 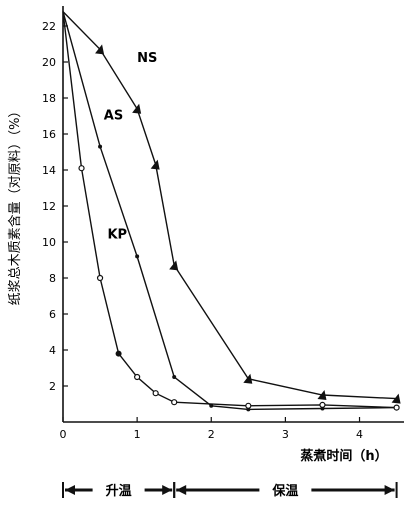 I want to click on phase-label: 保温, so click(x=284, y=491).